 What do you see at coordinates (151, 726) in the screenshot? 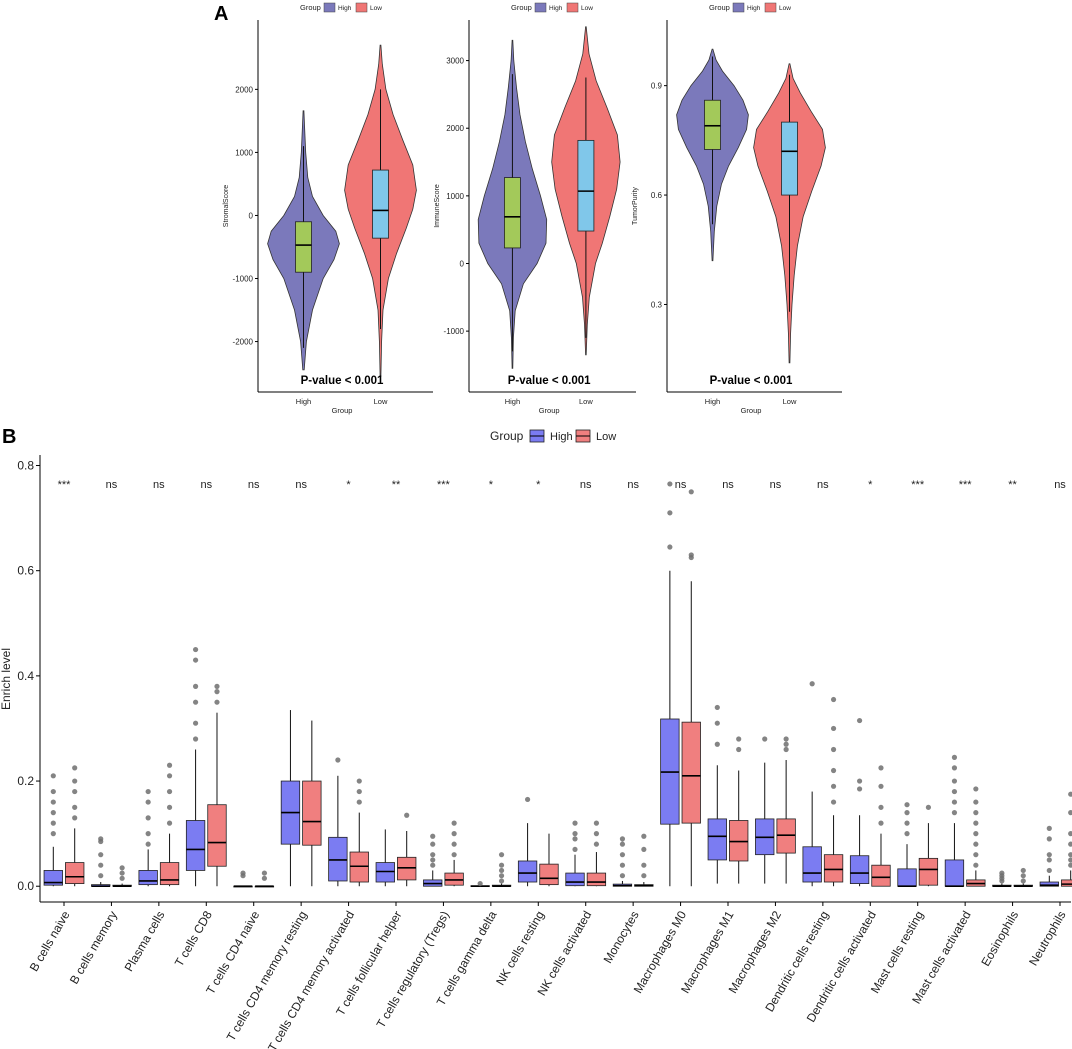
I see `category-plasma-cells: Plasma cells ns` at bounding box center [151, 726].